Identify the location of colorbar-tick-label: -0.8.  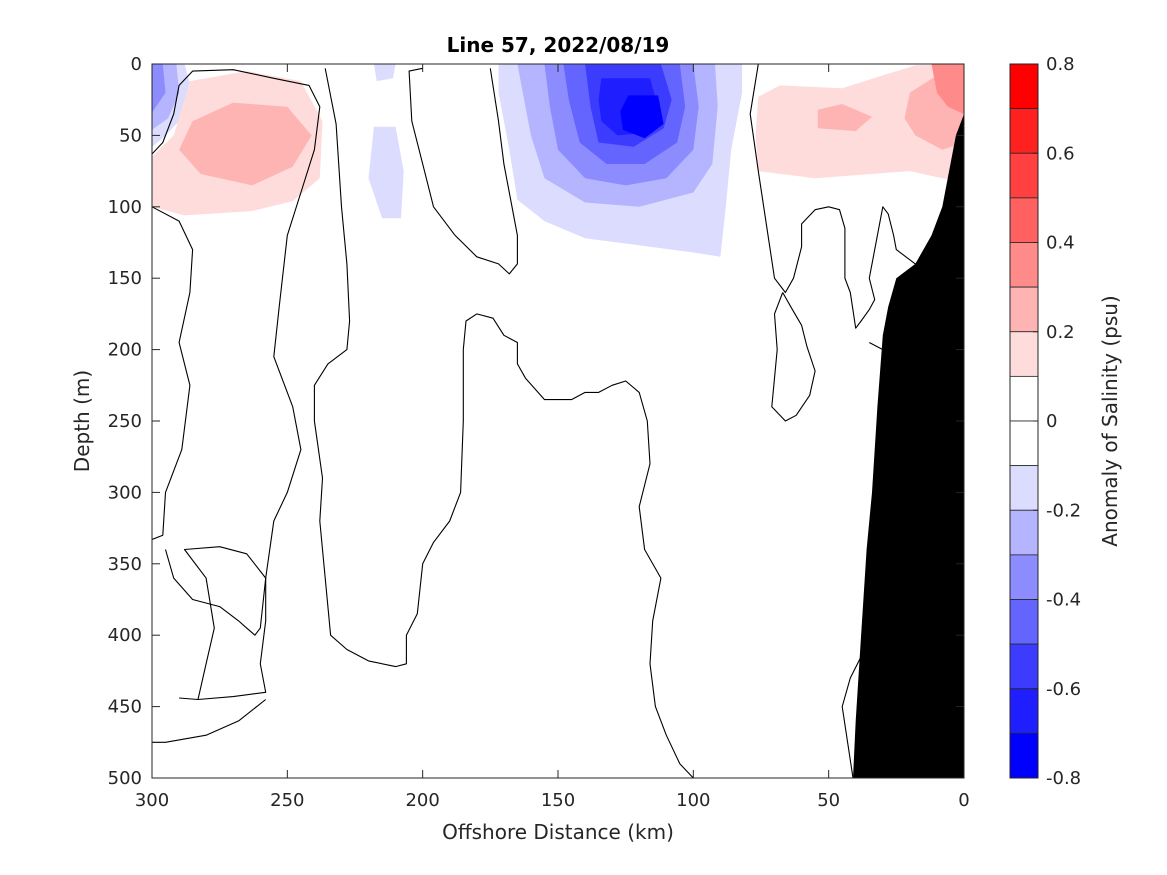
(1063, 778).